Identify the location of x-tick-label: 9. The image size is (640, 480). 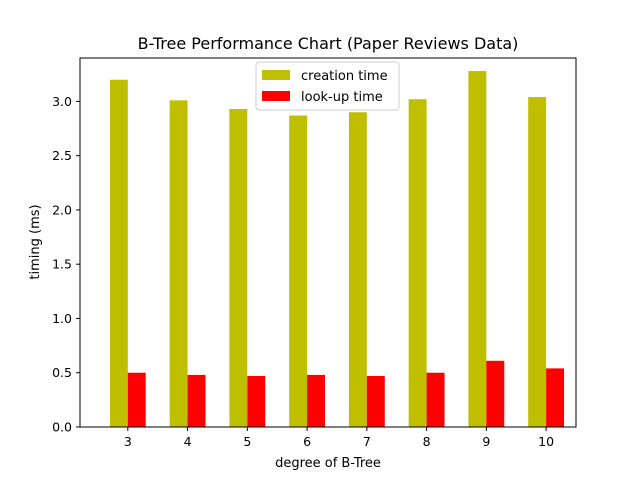
(486, 441).